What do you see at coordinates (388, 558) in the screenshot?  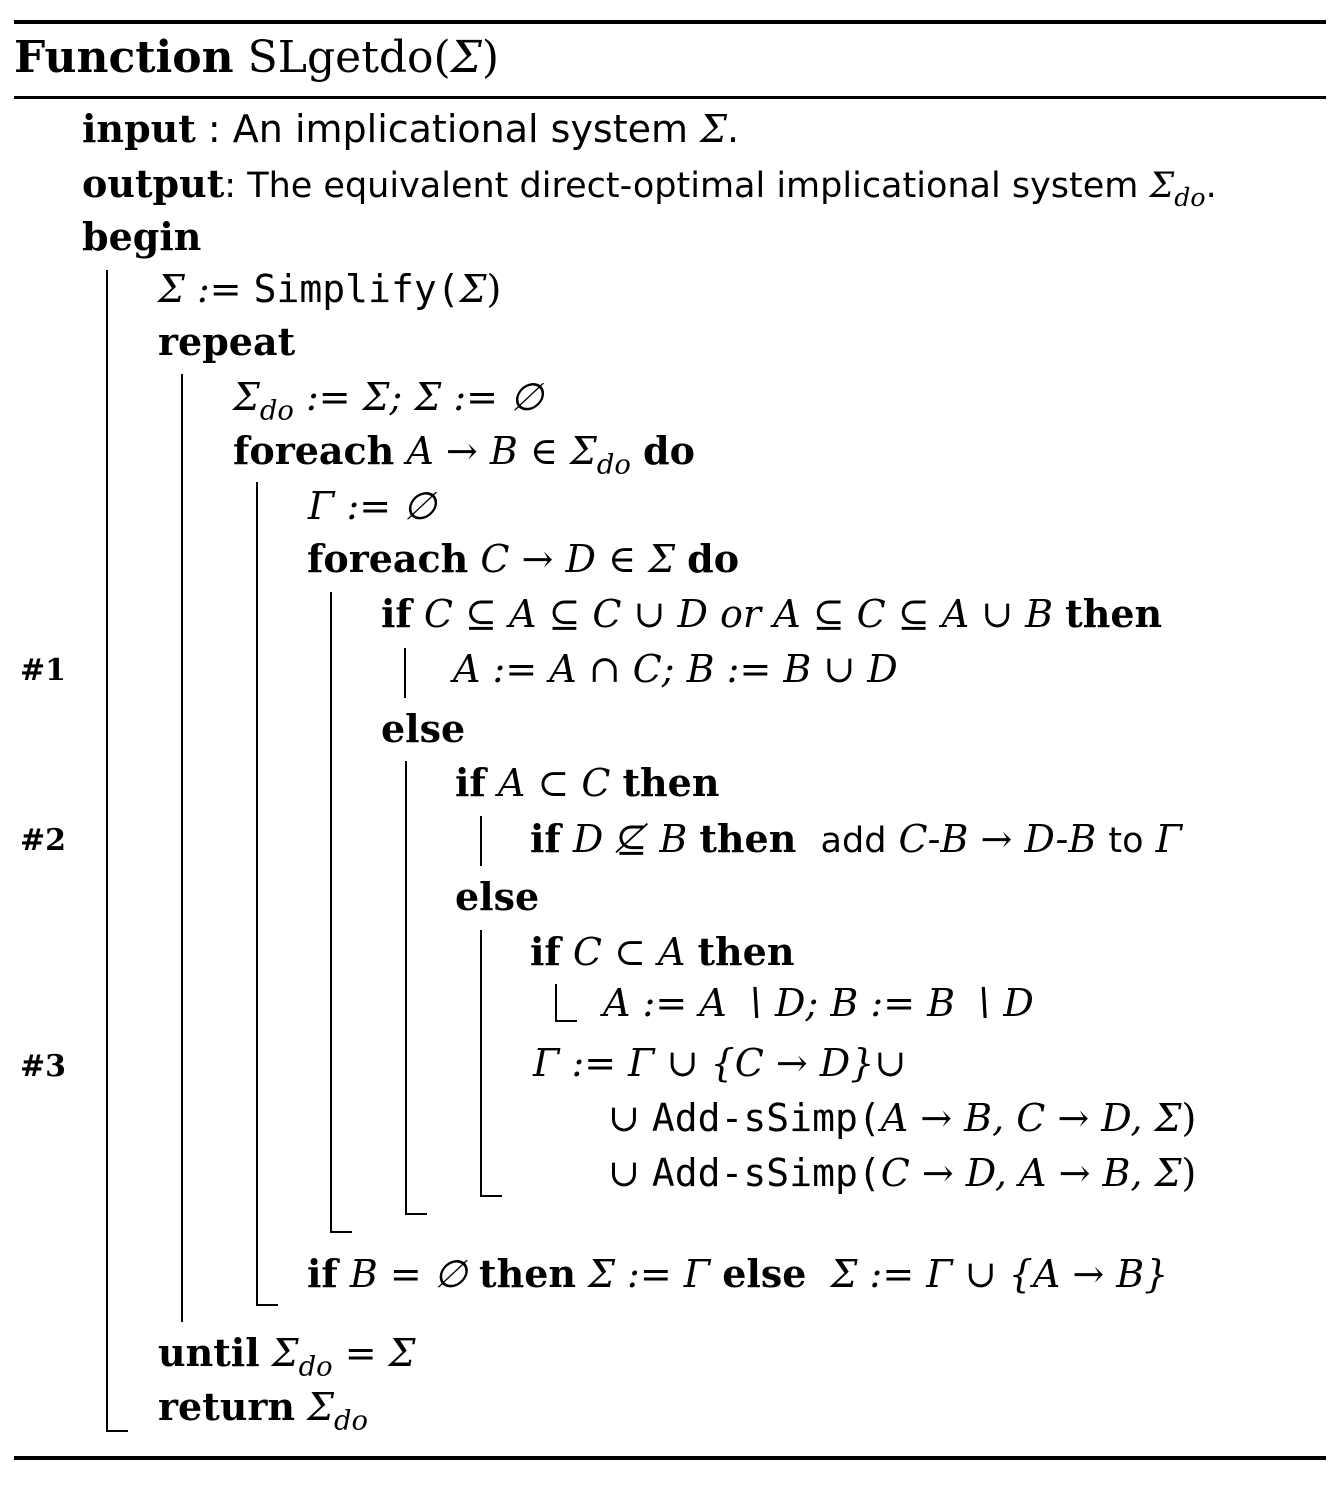 I see `foreach-keyword-inner: foreach` at bounding box center [388, 558].